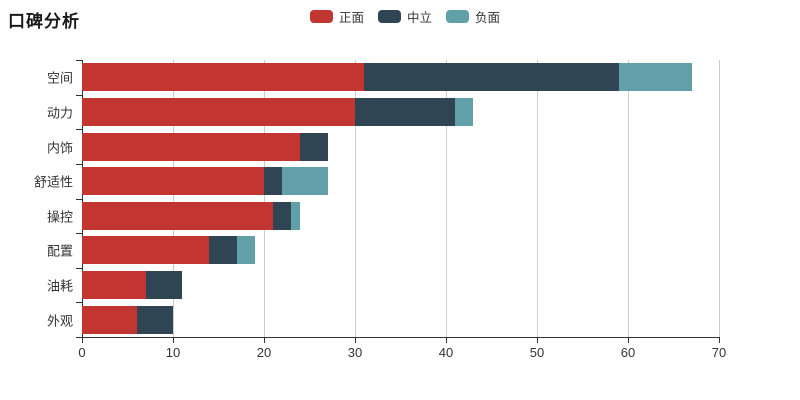 This screenshot has height=400, width=800. I want to click on x-axis: 0 10 20 30 40 50 60 70, so click(402, 352).